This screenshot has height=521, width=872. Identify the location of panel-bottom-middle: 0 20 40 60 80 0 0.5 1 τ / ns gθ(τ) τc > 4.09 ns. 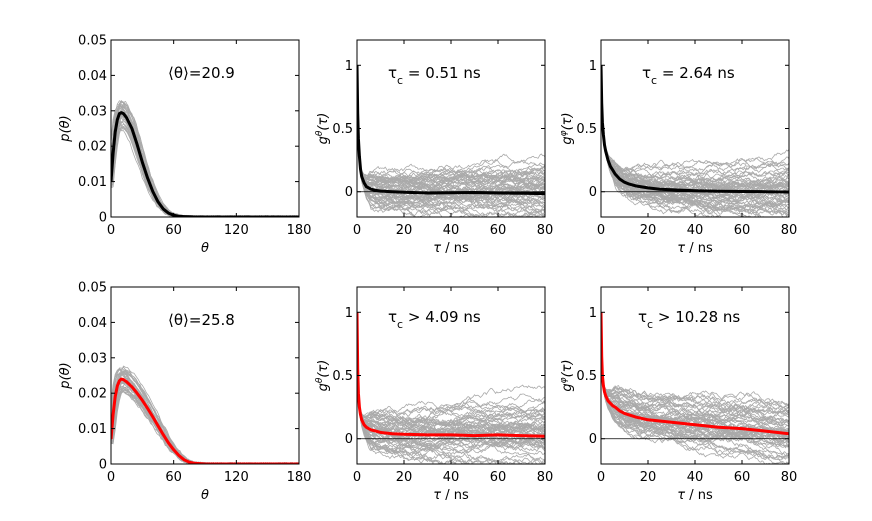
(434, 394).